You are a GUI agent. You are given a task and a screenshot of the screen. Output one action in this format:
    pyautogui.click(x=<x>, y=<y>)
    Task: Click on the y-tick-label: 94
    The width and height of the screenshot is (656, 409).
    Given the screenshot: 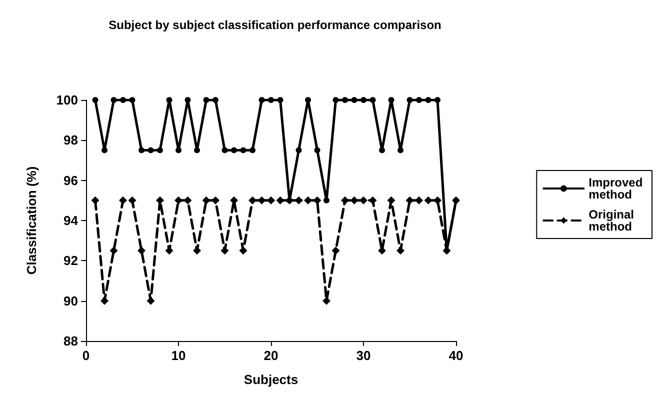 What is the action you would take?
    pyautogui.click(x=71, y=220)
    